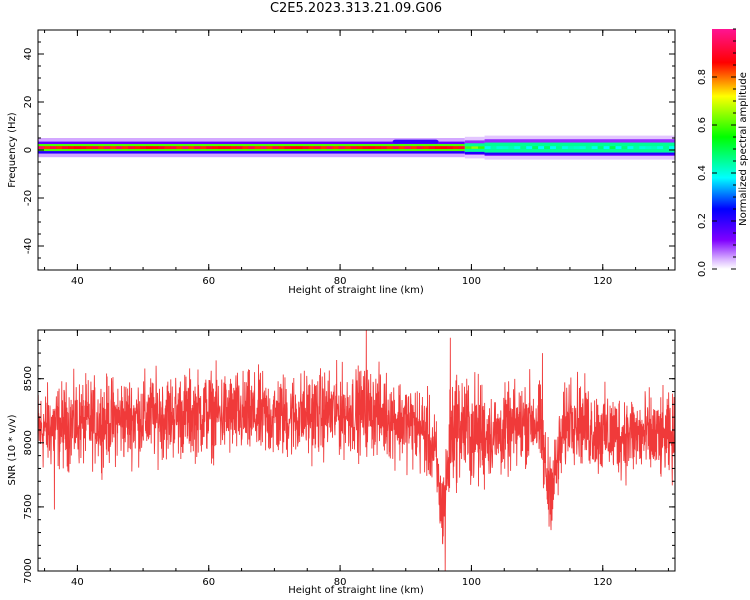 The height and width of the screenshot is (600, 750). Describe the element at coordinates (702, 173) in the screenshot. I see `colorbar-tick-label: 0.4` at that location.